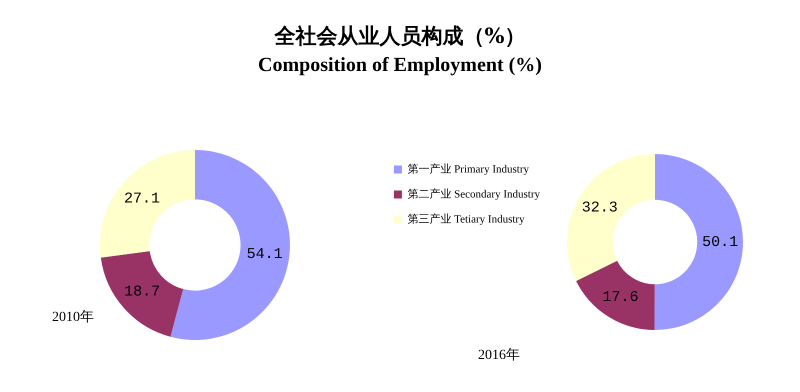 This screenshot has width=800, height=392. Describe the element at coordinates (600, 208) in the screenshot. I see `data-label: 32.3` at that location.